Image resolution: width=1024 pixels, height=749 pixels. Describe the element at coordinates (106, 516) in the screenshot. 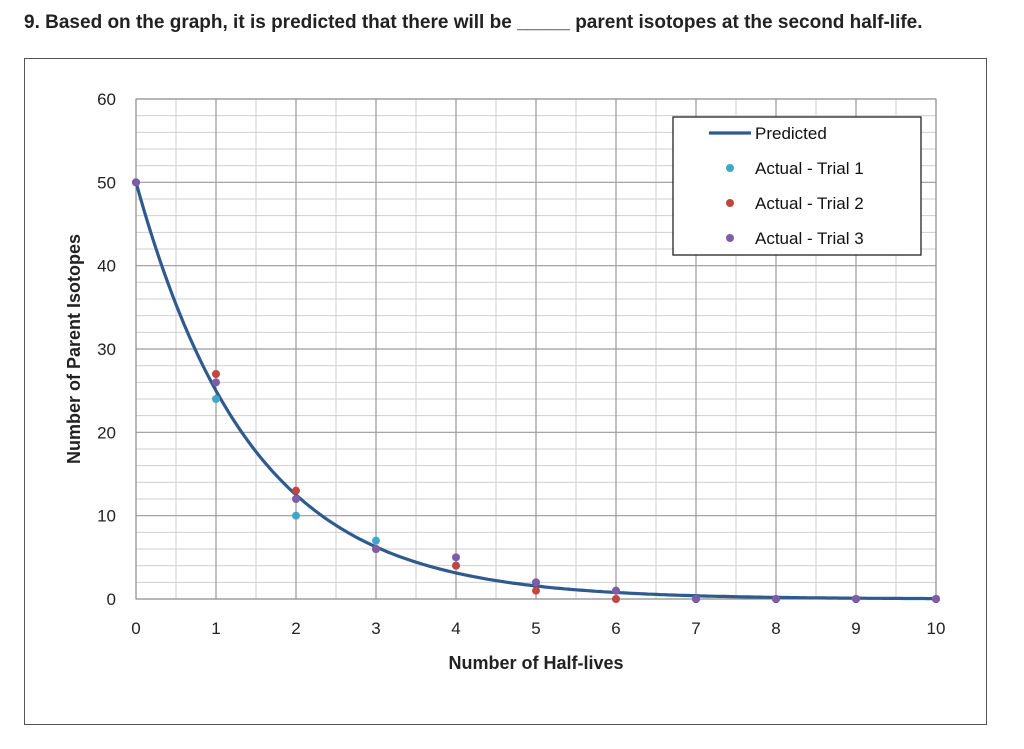

I see `y-tick-label: 10` at that location.